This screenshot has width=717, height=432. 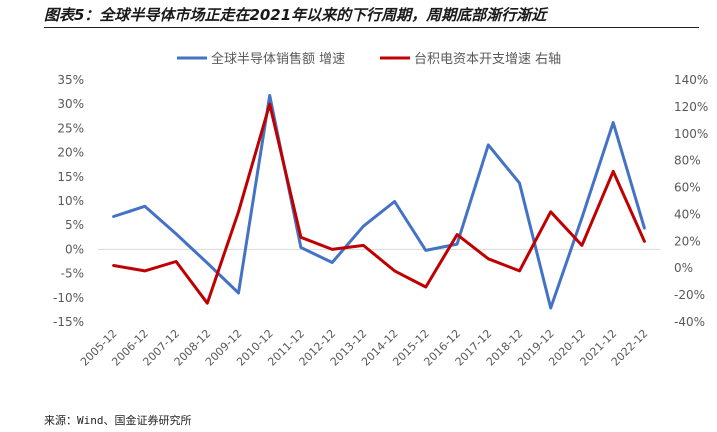 I want to click on y-right-tick-label: 40%, so click(x=687, y=214).